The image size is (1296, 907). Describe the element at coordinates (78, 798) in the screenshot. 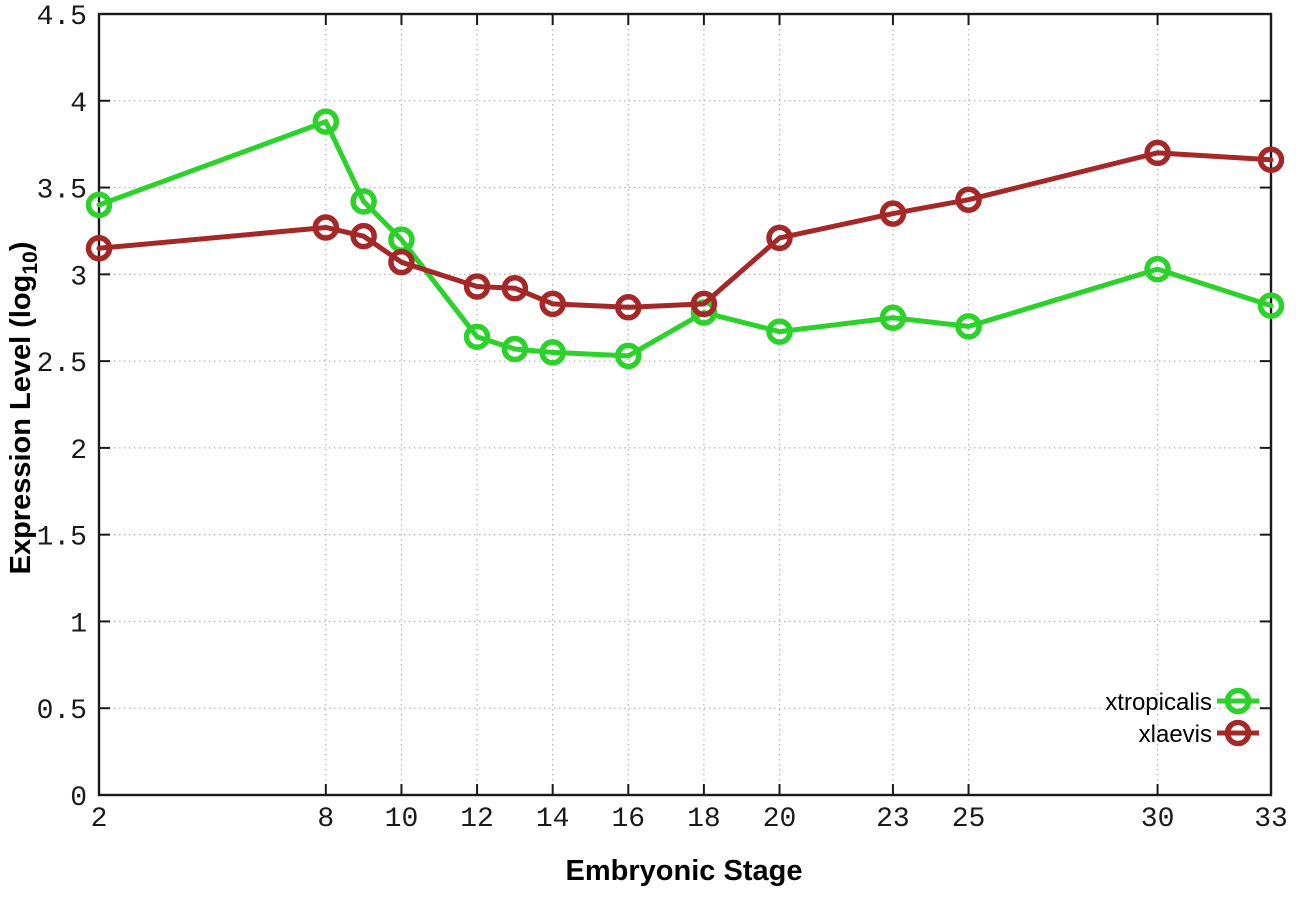

I see `y-tick-label-0: 0` at that location.